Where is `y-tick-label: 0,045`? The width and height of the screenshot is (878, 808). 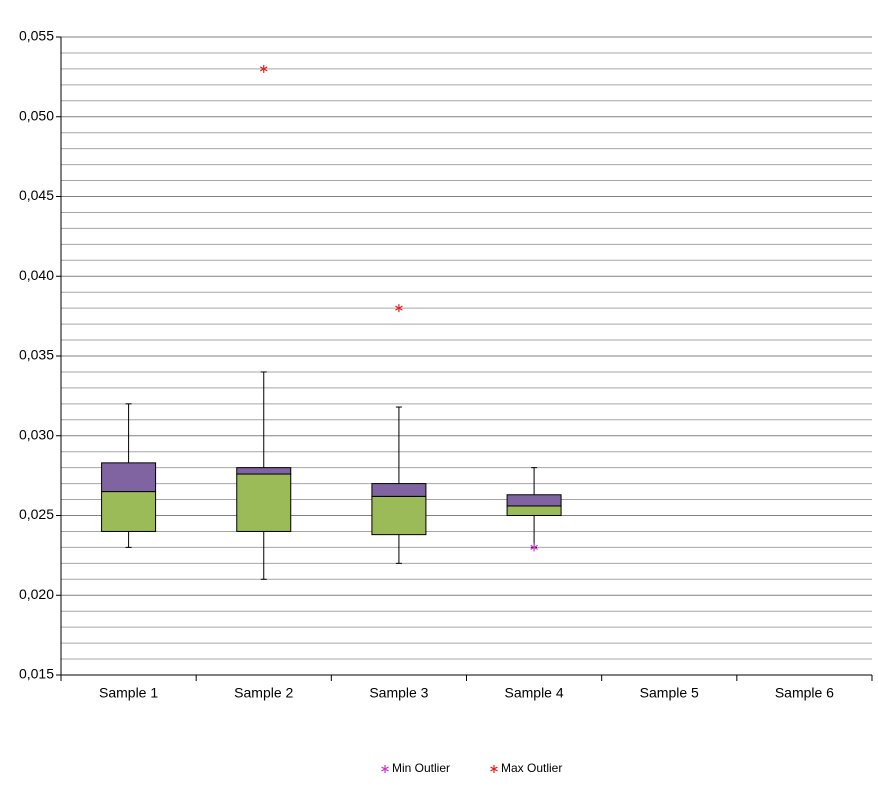
y-tick-label: 0,045 is located at coordinates (36, 195).